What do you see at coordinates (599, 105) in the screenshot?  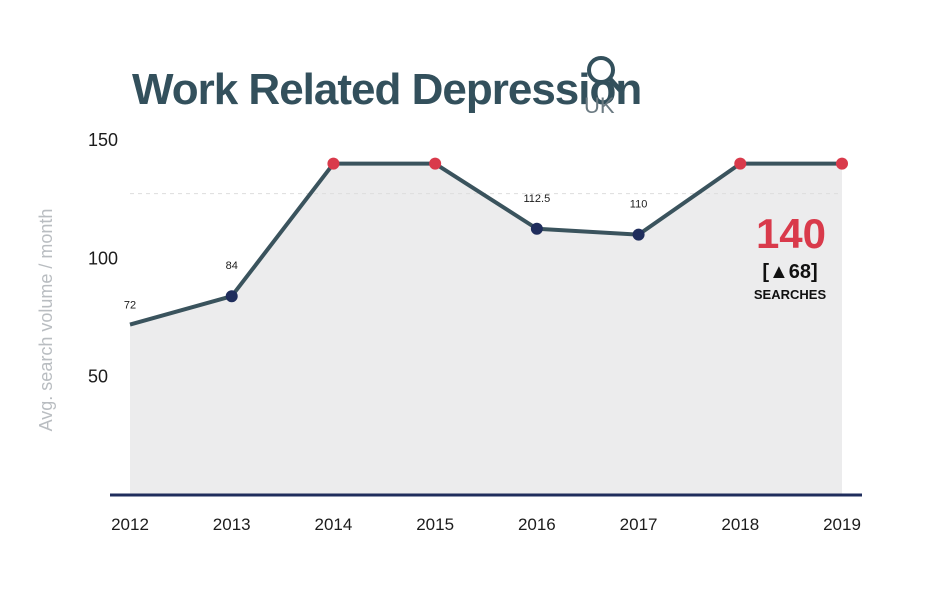 I see `chart-subtitle: UK` at bounding box center [599, 105].